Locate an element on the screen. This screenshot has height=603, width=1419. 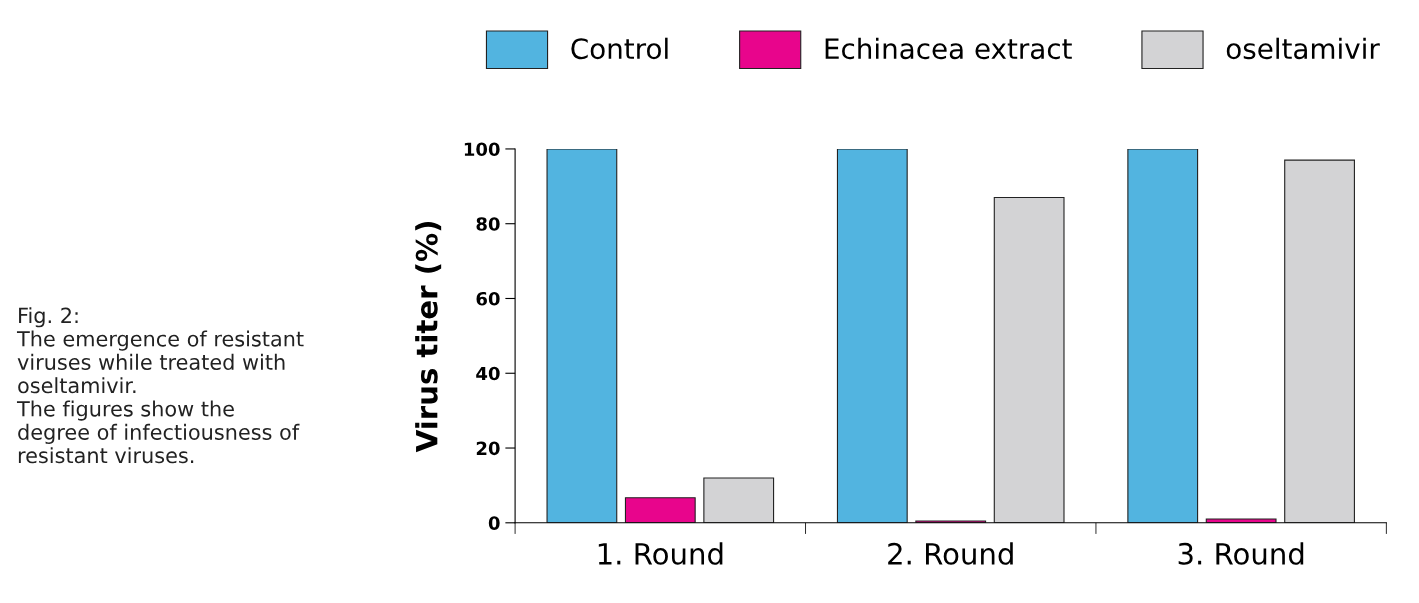
caption: Fig. 2: The emergence of resistant viruses while treated with oseltamivir. The figures show the degree of infectiousness of resistant viruses. is located at coordinates (160, 385).